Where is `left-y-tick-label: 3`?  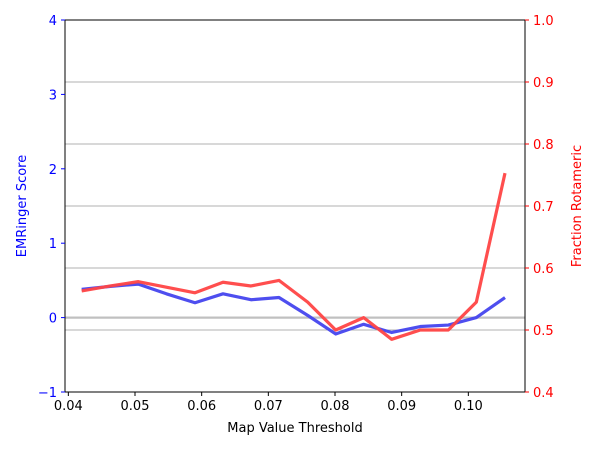
left-y-tick-label: 3 is located at coordinates (53, 95).